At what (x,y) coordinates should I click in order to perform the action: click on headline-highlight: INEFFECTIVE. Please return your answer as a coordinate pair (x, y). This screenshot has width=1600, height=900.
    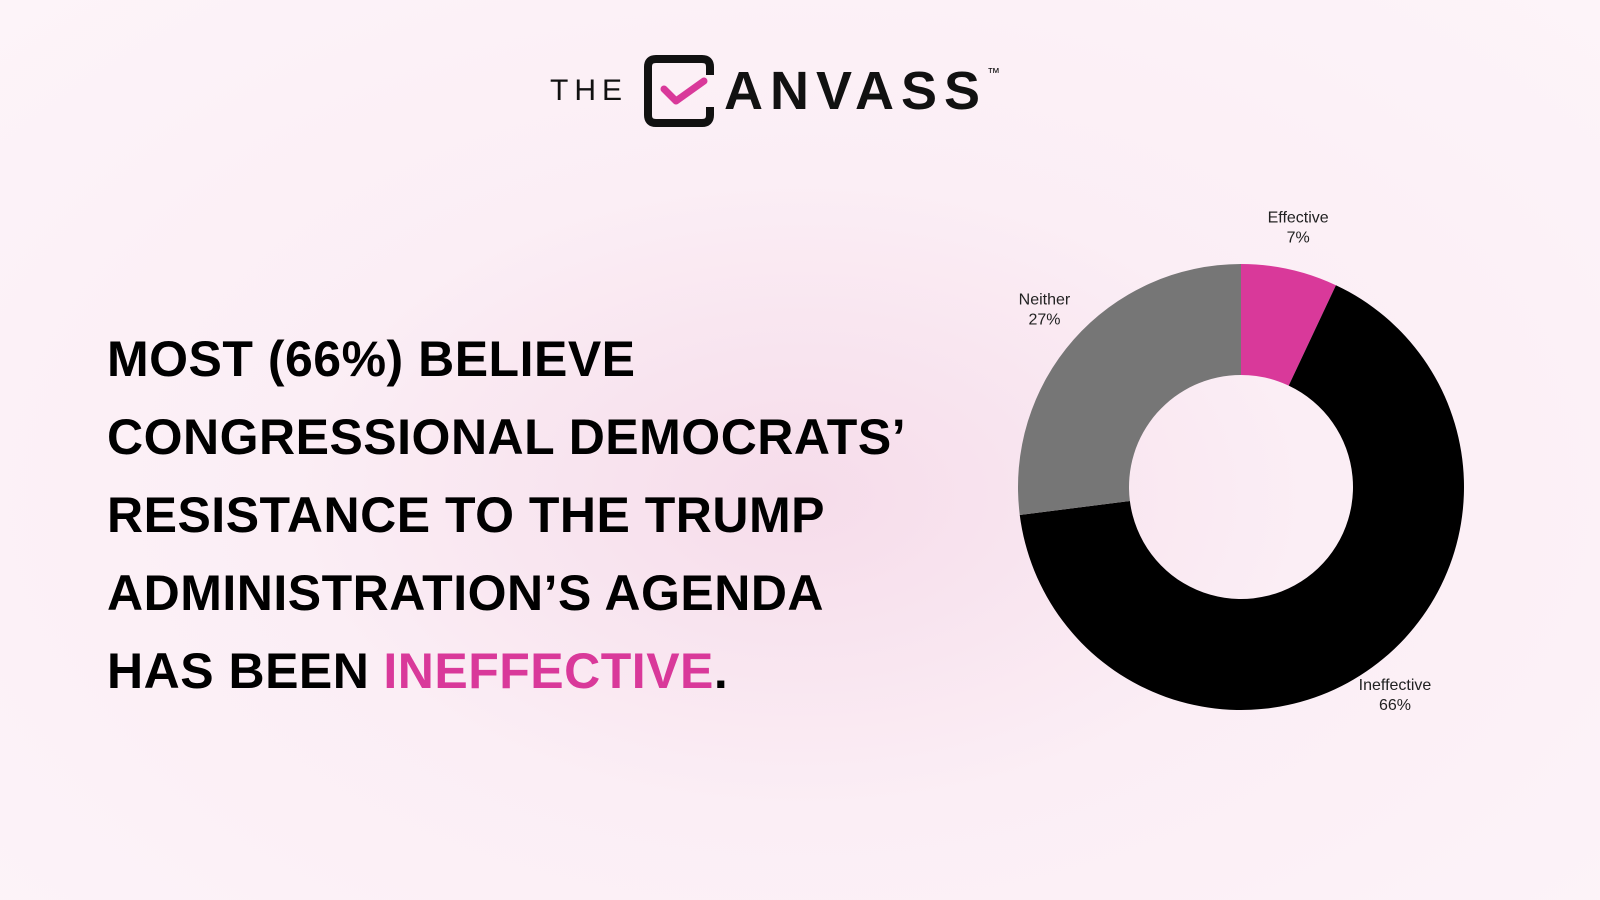
    Looking at the image, I should click on (548, 671).